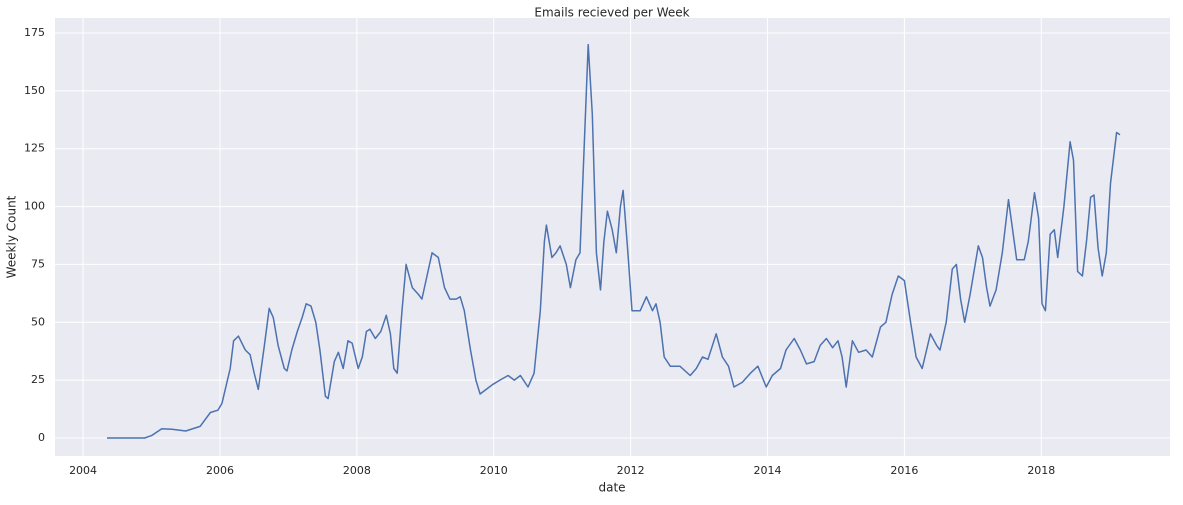  I want to click on y-tick-label: 0, so click(41, 437).